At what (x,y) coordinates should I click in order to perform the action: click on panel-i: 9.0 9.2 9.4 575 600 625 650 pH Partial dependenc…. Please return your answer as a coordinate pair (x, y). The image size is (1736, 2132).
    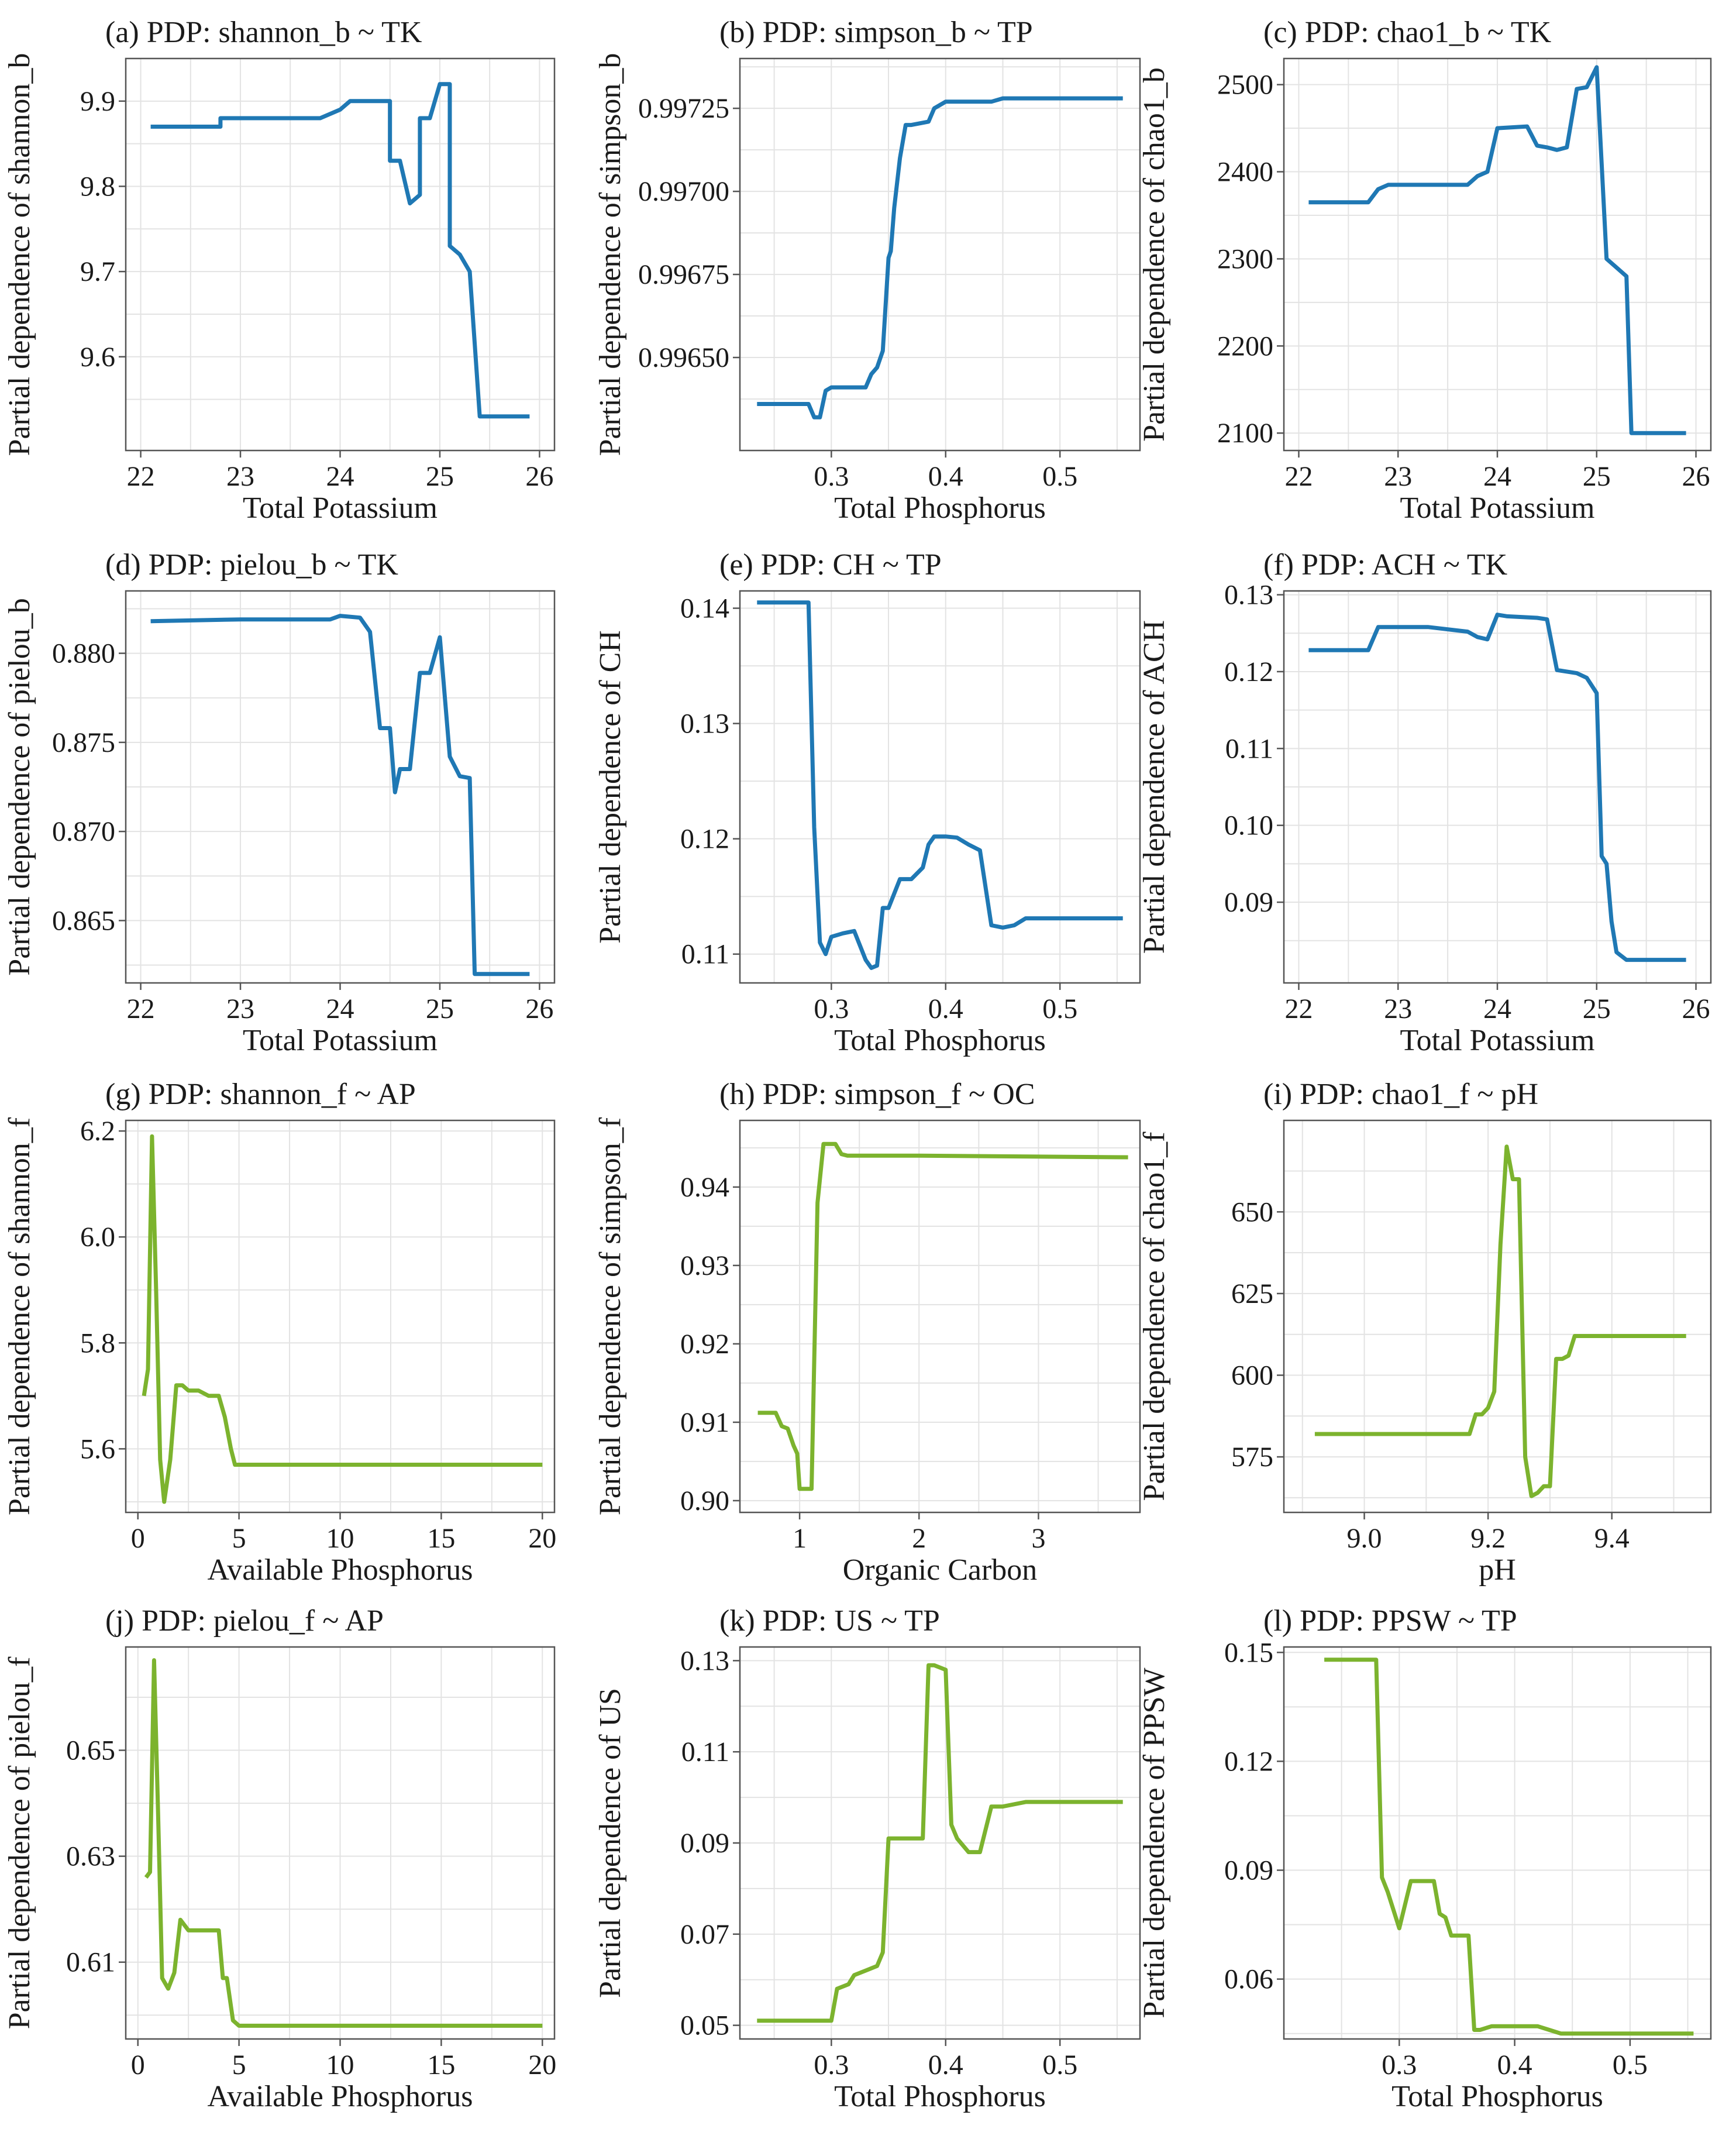
    Looking at the image, I should click on (1425, 1333).